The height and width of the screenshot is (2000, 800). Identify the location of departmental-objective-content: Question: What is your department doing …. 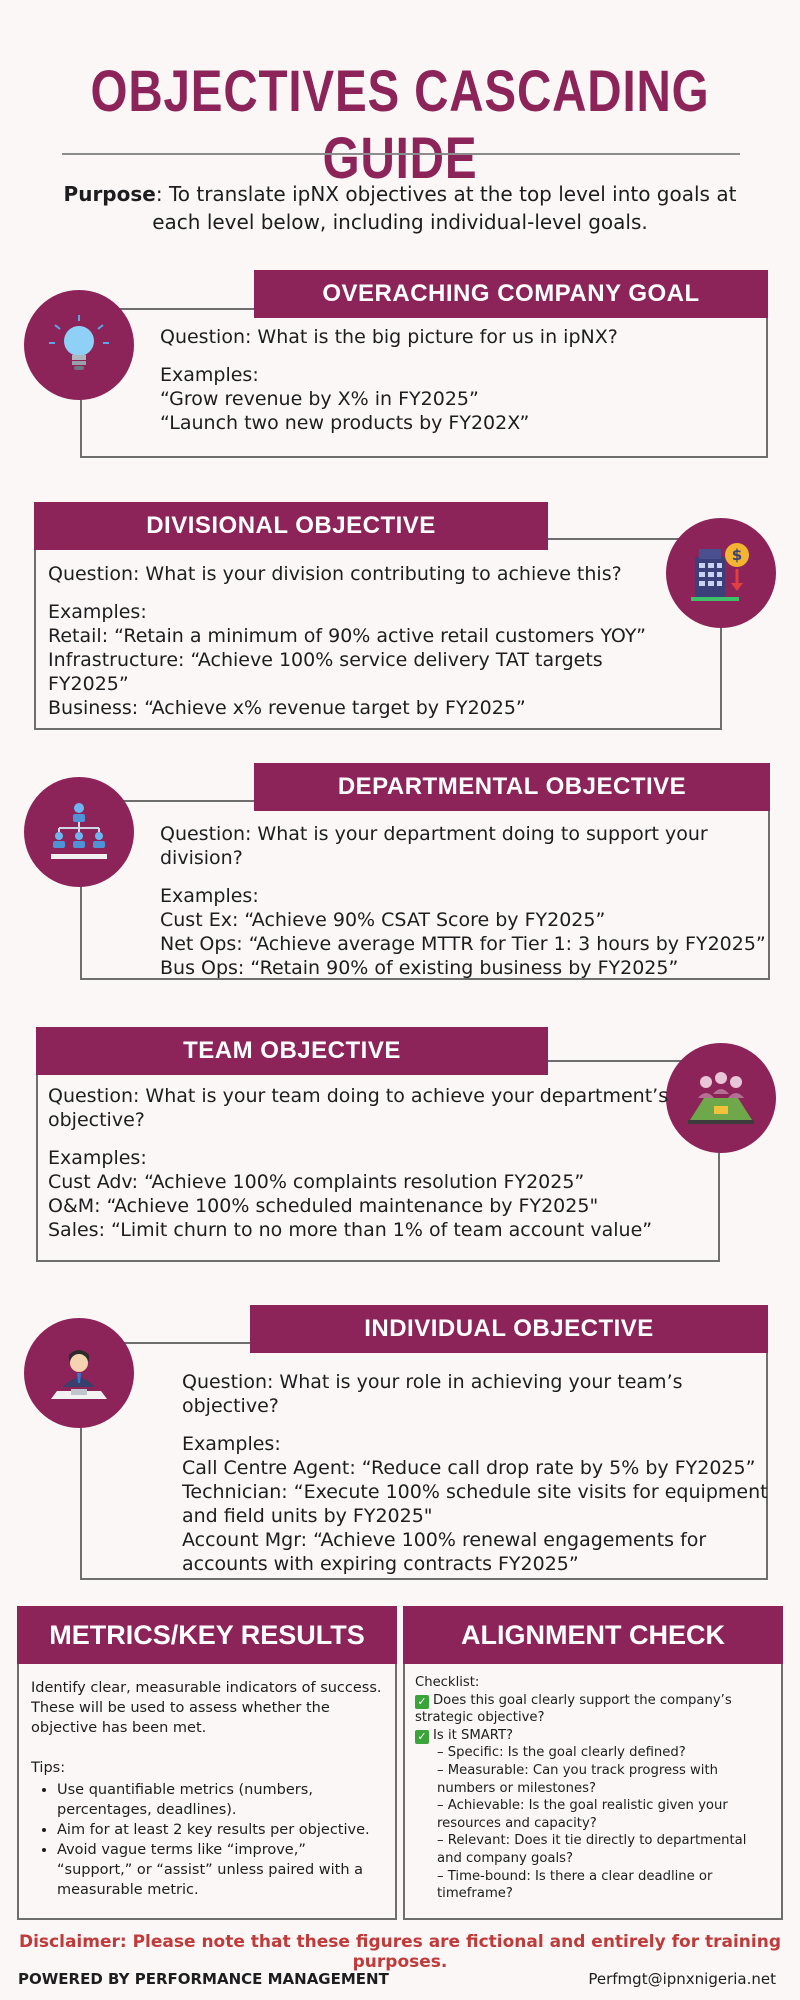
(465, 901).